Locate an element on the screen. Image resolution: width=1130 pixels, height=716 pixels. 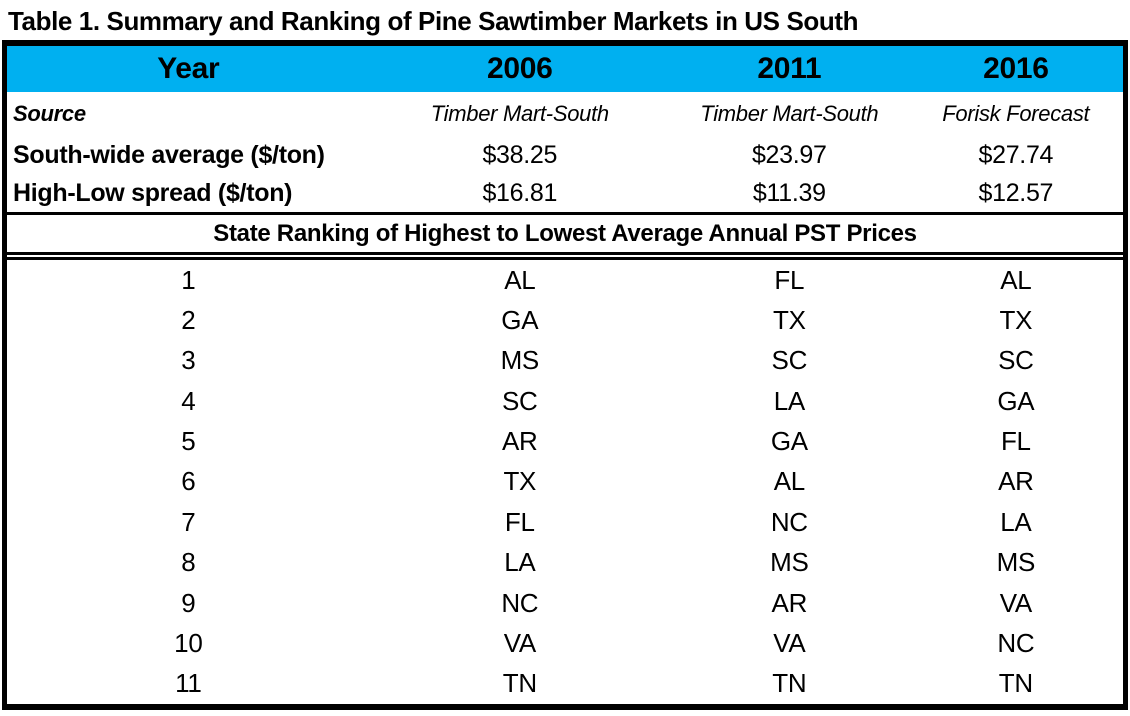
summary-value: $16.81 is located at coordinates (520, 192).